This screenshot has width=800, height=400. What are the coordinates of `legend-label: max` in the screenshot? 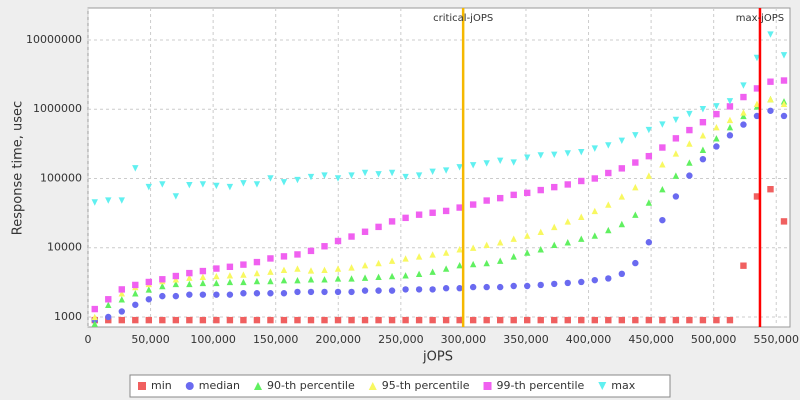 It's located at (623, 385).